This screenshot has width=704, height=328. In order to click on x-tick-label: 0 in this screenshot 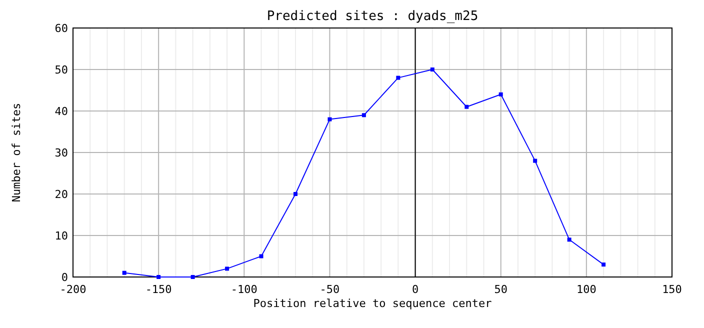, I will do `click(415, 289)`.